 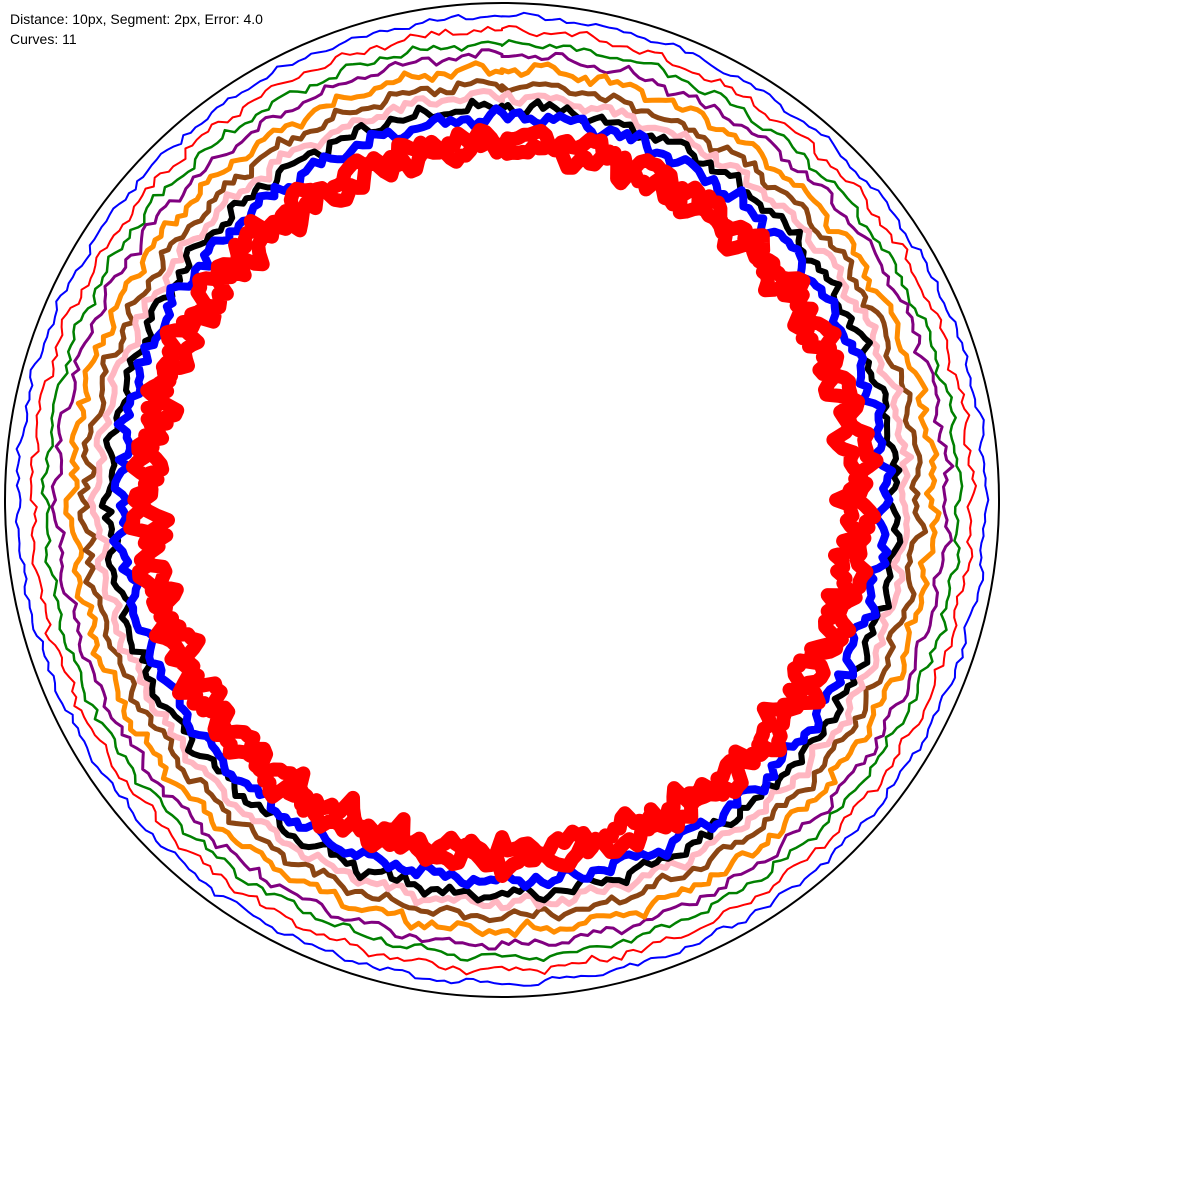 What do you see at coordinates (43, 39) in the screenshot?
I see `curve-count-label: Curves: 11` at bounding box center [43, 39].